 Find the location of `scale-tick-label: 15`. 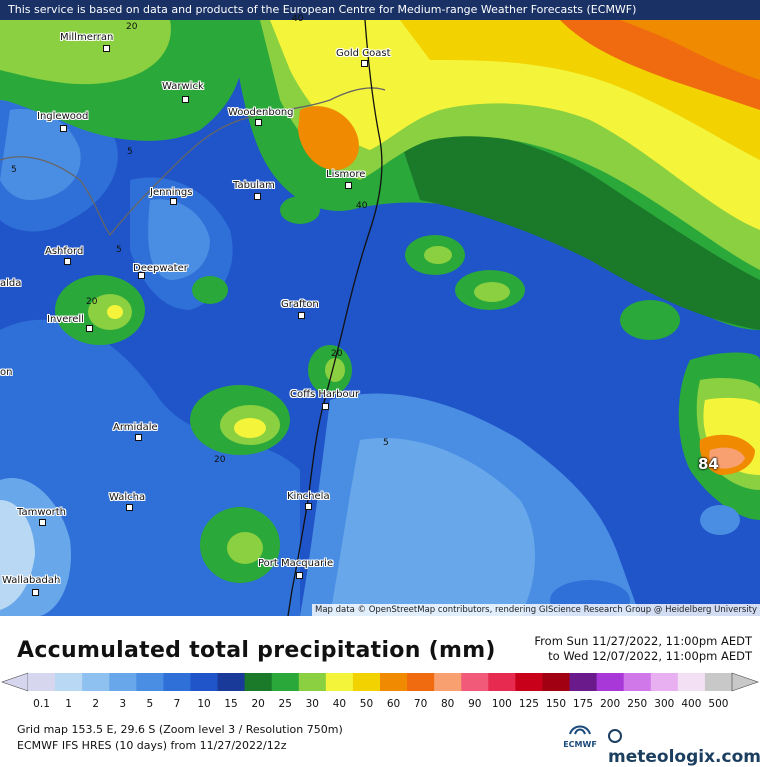

scale-tick-label: 15 is located at coordinates (231, 704).